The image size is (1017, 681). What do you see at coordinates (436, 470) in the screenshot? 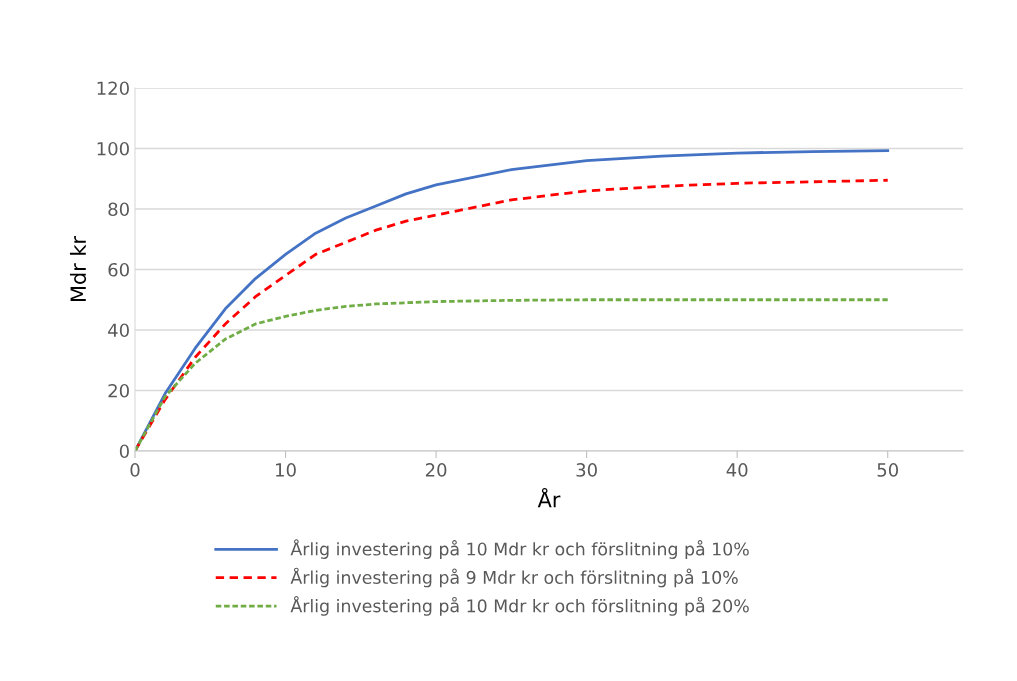
I see `x-tick-label: 20` at bounding box center [436, 470].